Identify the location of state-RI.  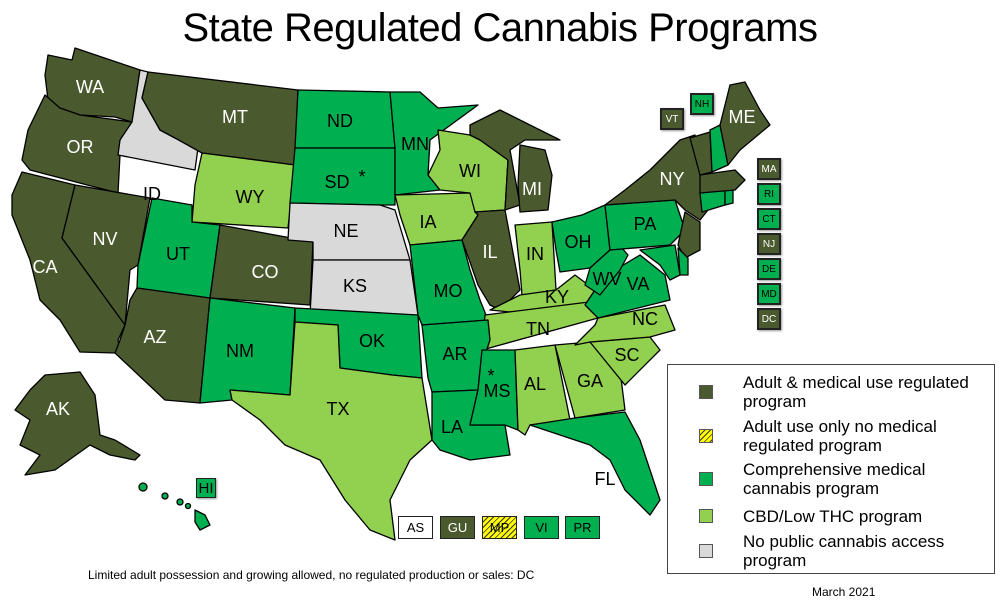
(729, 197).